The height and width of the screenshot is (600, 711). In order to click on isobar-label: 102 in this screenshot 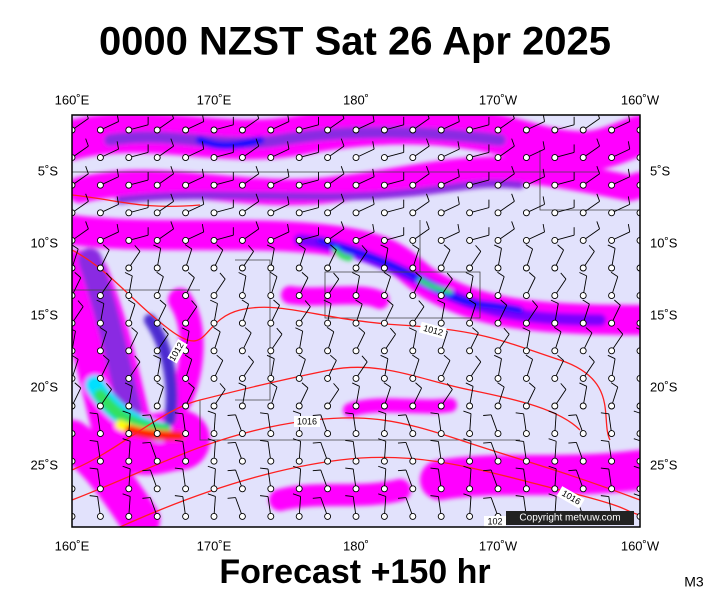, I will do `click(494, 521)`.